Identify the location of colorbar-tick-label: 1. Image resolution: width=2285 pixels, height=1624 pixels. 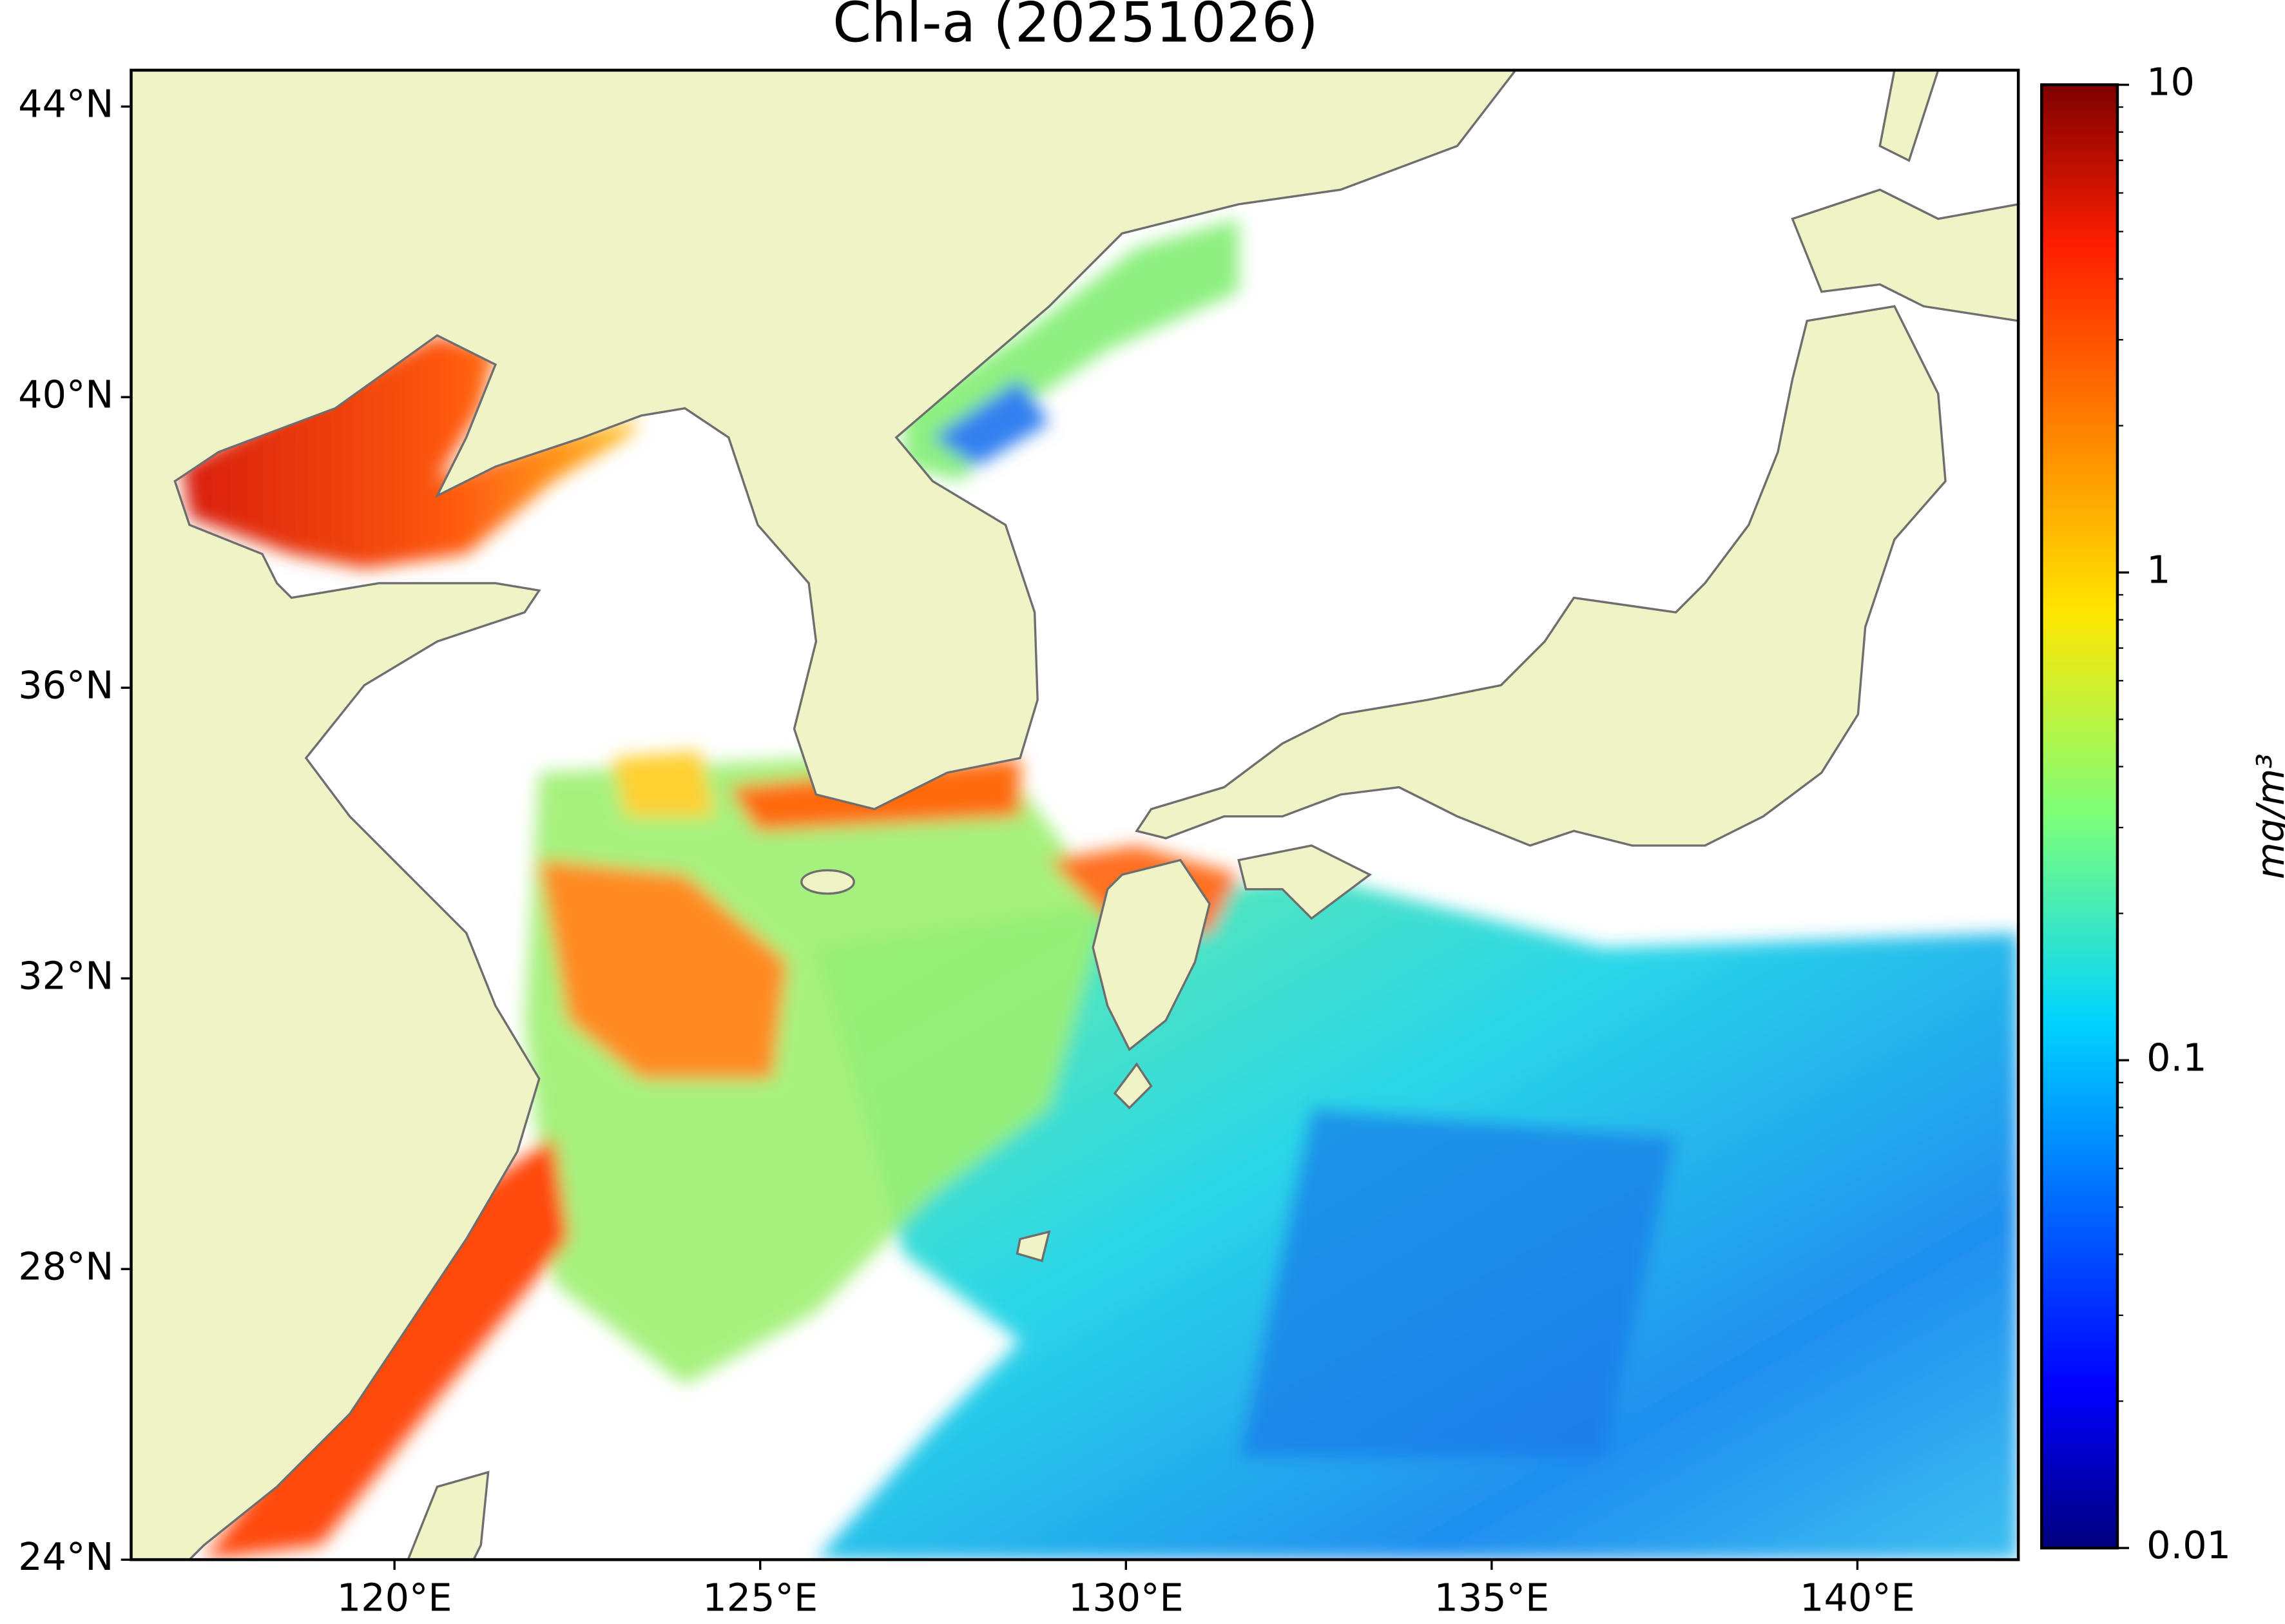
(2158, 570).